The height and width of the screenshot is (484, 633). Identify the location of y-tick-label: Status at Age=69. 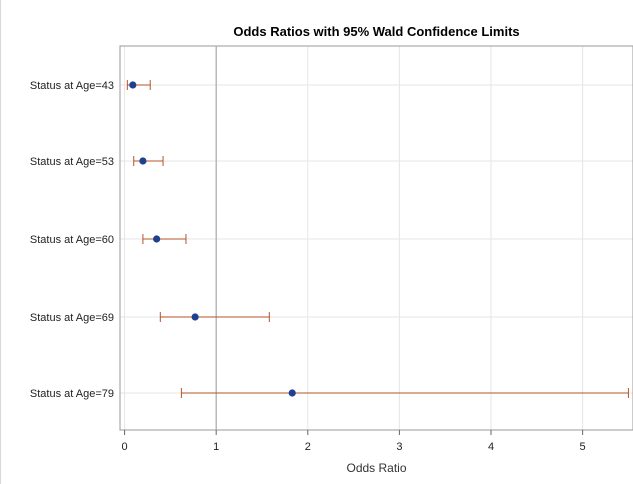
(72, 318).